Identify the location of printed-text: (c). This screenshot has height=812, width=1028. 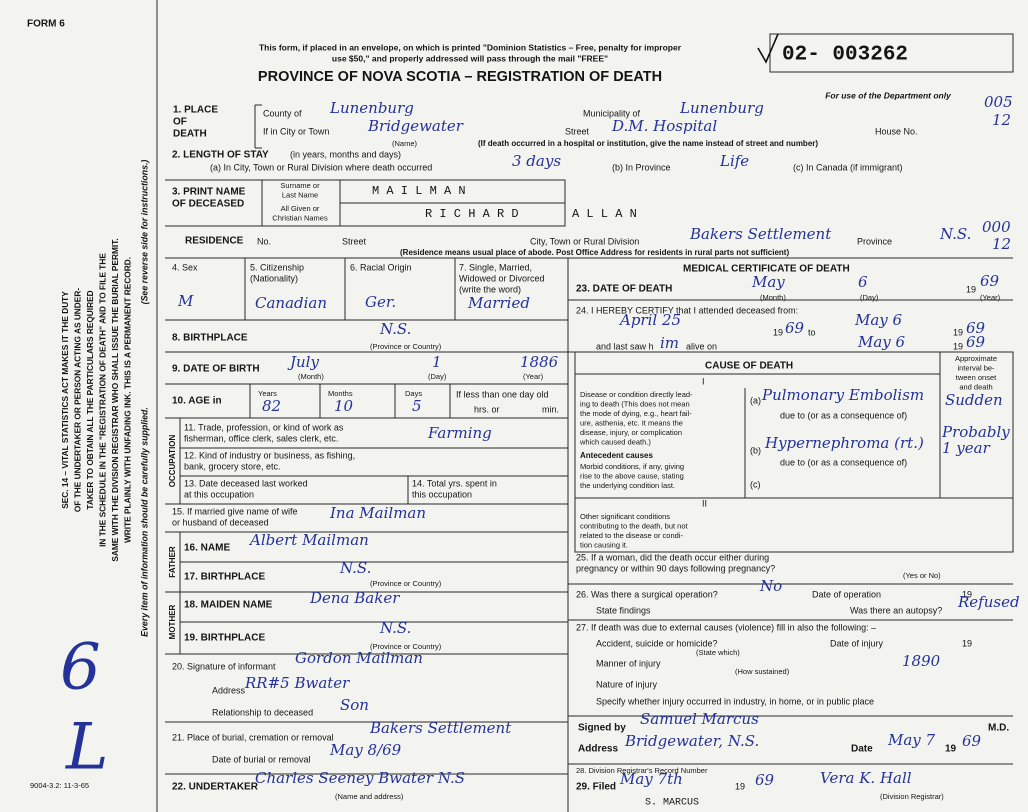
(755, 484).